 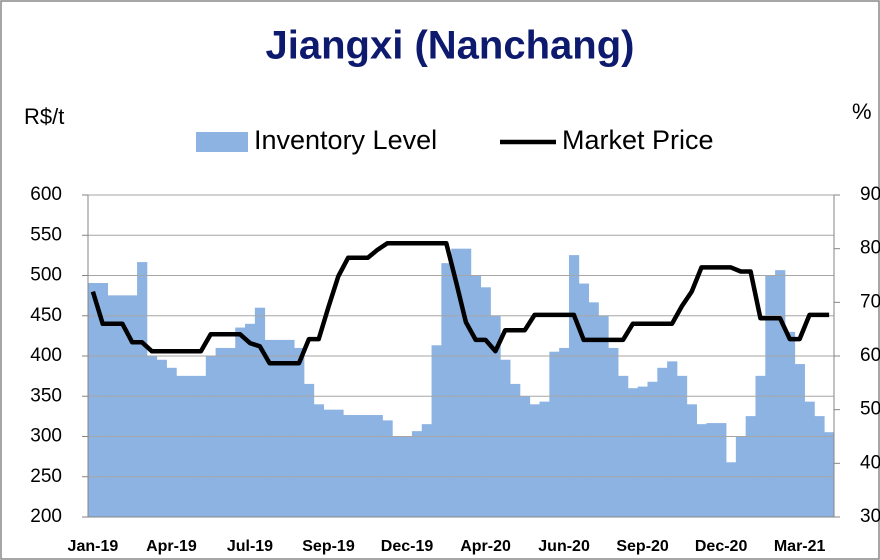 What do you see at coordinates (800, 546) in the screenshot?
I see `x-tick-label: Mar-21` at bounding box center [800, 546].